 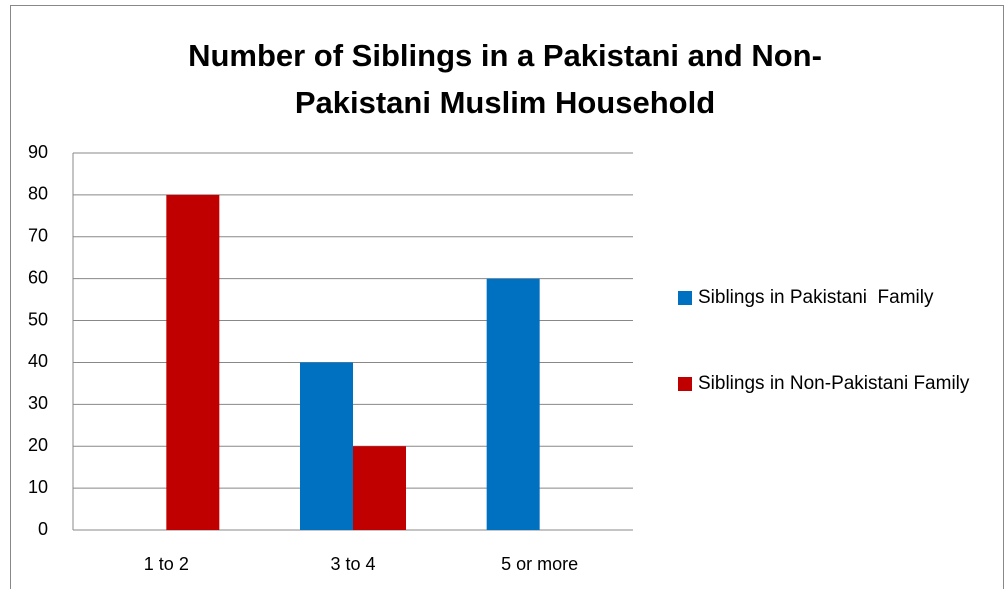 I want to click on legend-entry: Siblings in Pakistani Family, so click(x=828, y=297).